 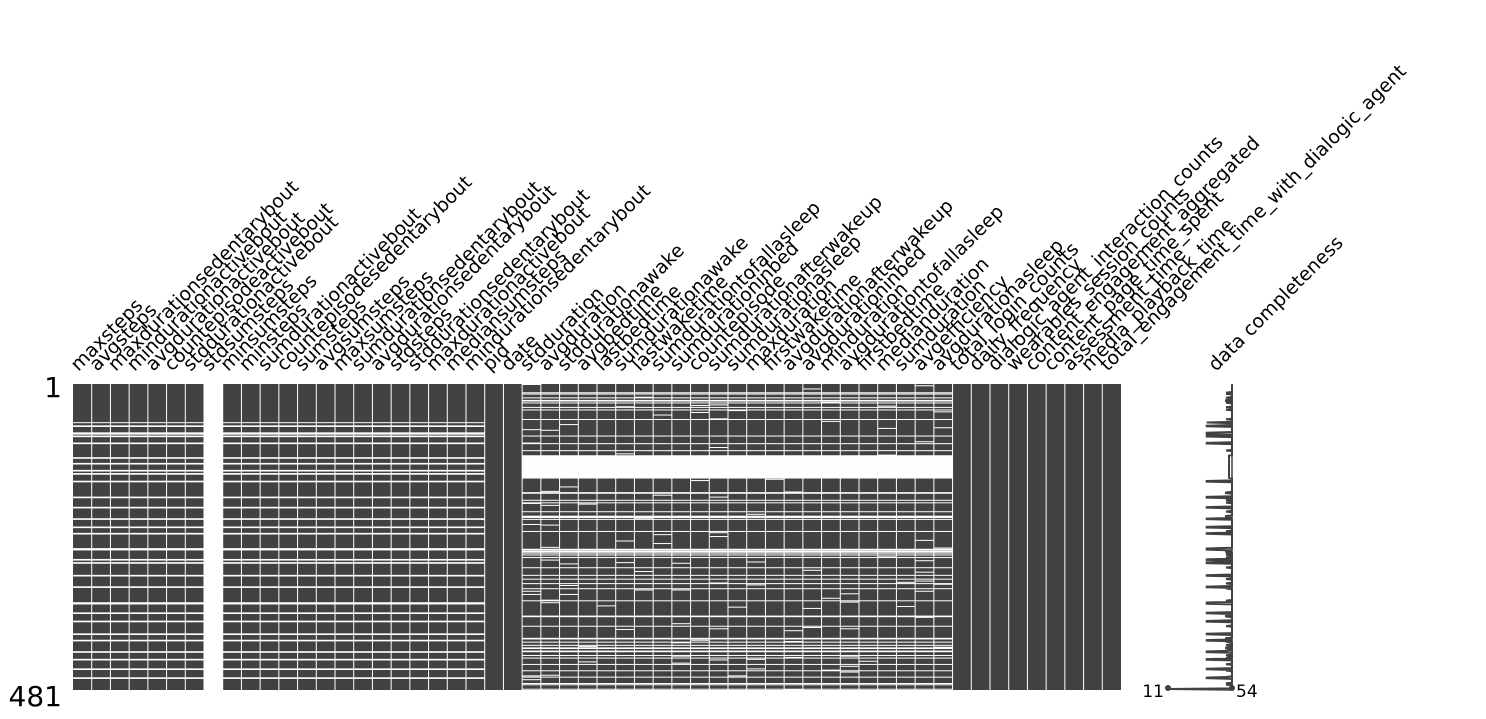 I want to click on matrix-column, so click(x=606, y=537).